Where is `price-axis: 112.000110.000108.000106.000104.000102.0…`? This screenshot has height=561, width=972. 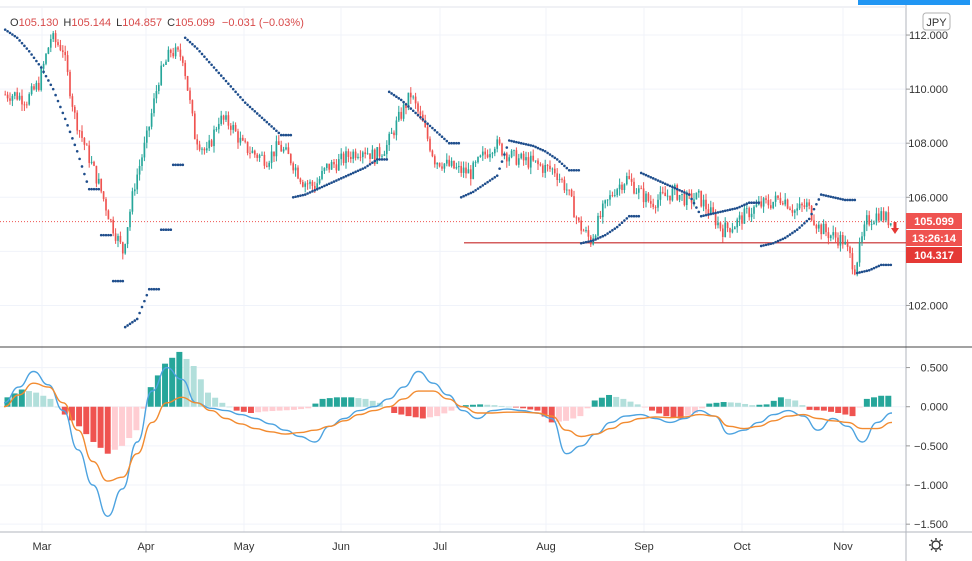 price-axis: 112.000110.000108.000106.000104.000102.0… is located at coordinates (927, 171).